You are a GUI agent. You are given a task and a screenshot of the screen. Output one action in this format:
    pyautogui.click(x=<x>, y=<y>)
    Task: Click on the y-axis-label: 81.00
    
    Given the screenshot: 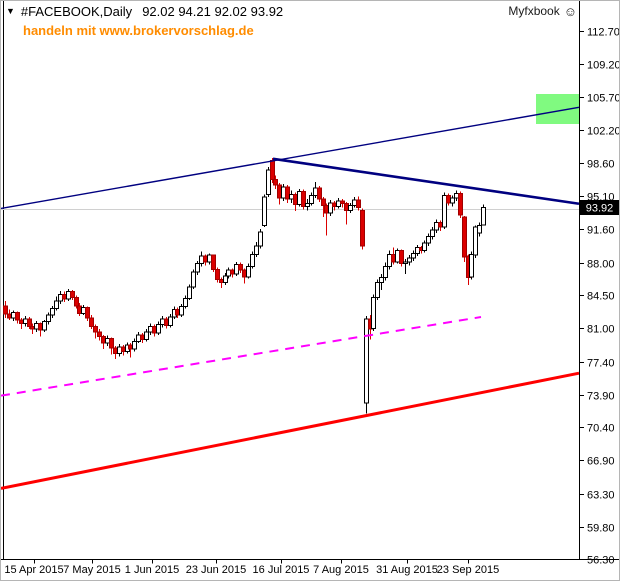 What is the action you would take?
    pyautogui.click(x=601, y=330)
    